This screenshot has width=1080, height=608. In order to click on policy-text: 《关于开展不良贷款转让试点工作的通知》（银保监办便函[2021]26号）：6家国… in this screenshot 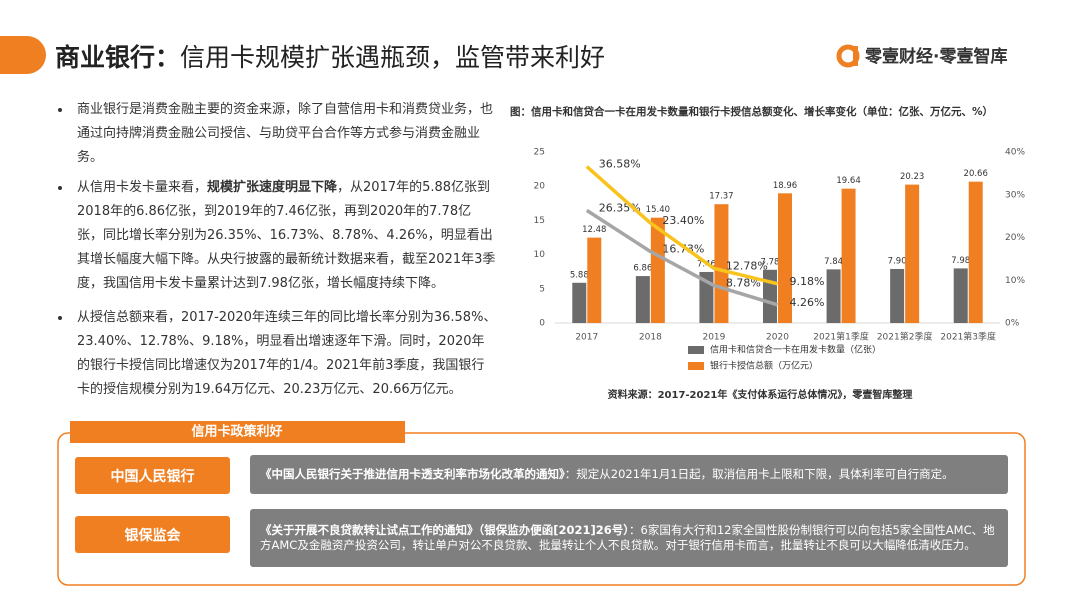, I will do `click(629, 538)`.